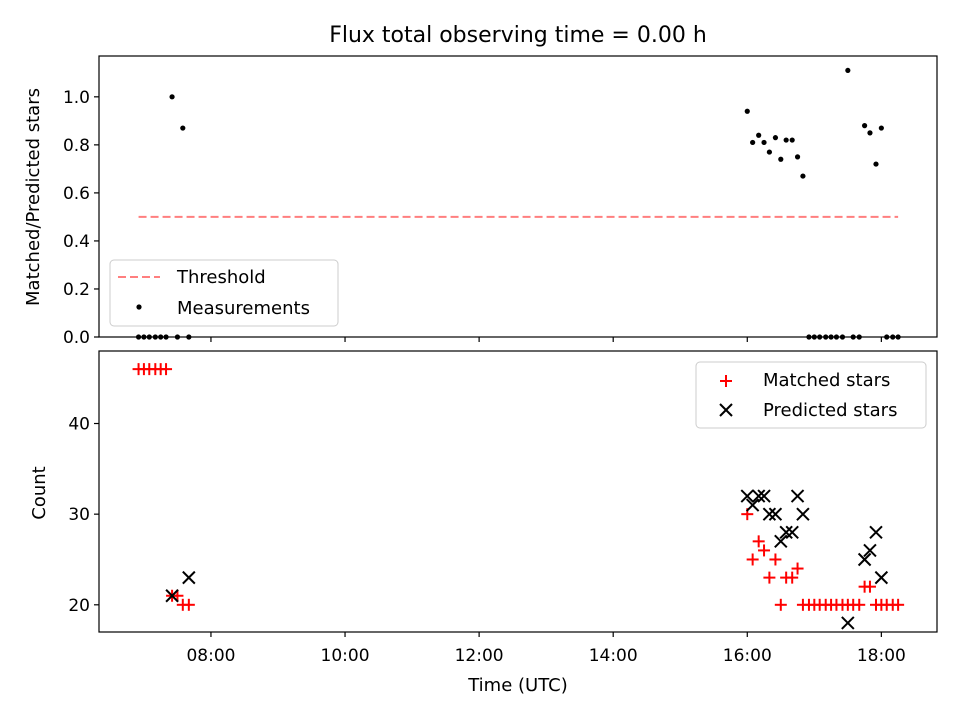  Describe the element at coordinates (726, 381) in the screenshot. I see `legend-matched-swatch` at that location.